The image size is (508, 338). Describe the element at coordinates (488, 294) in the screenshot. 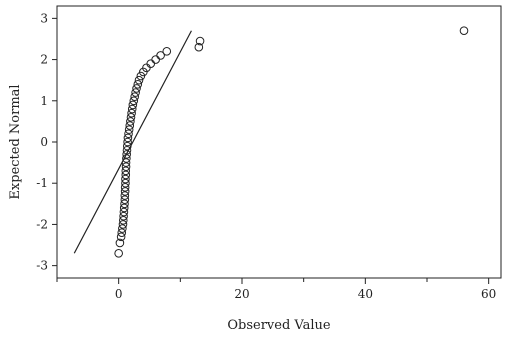

I see `x-tick-label: 60` at that location.